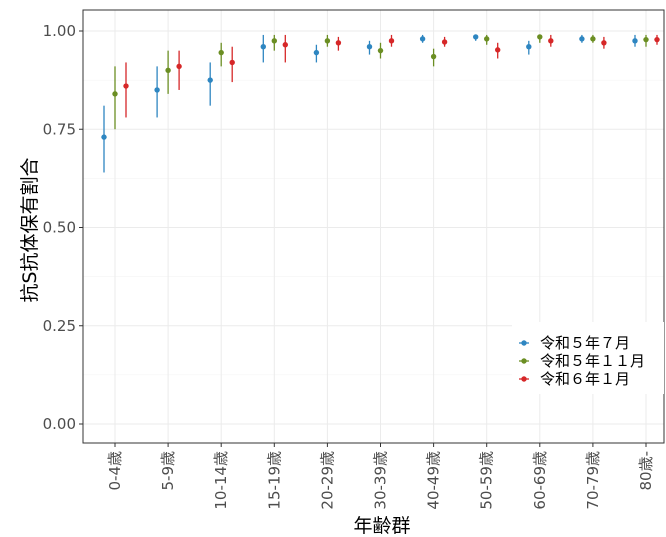  Describe the element at coordinates (59, 228) in the screenshot. I see `y-tick-label: 0.50` at that location.